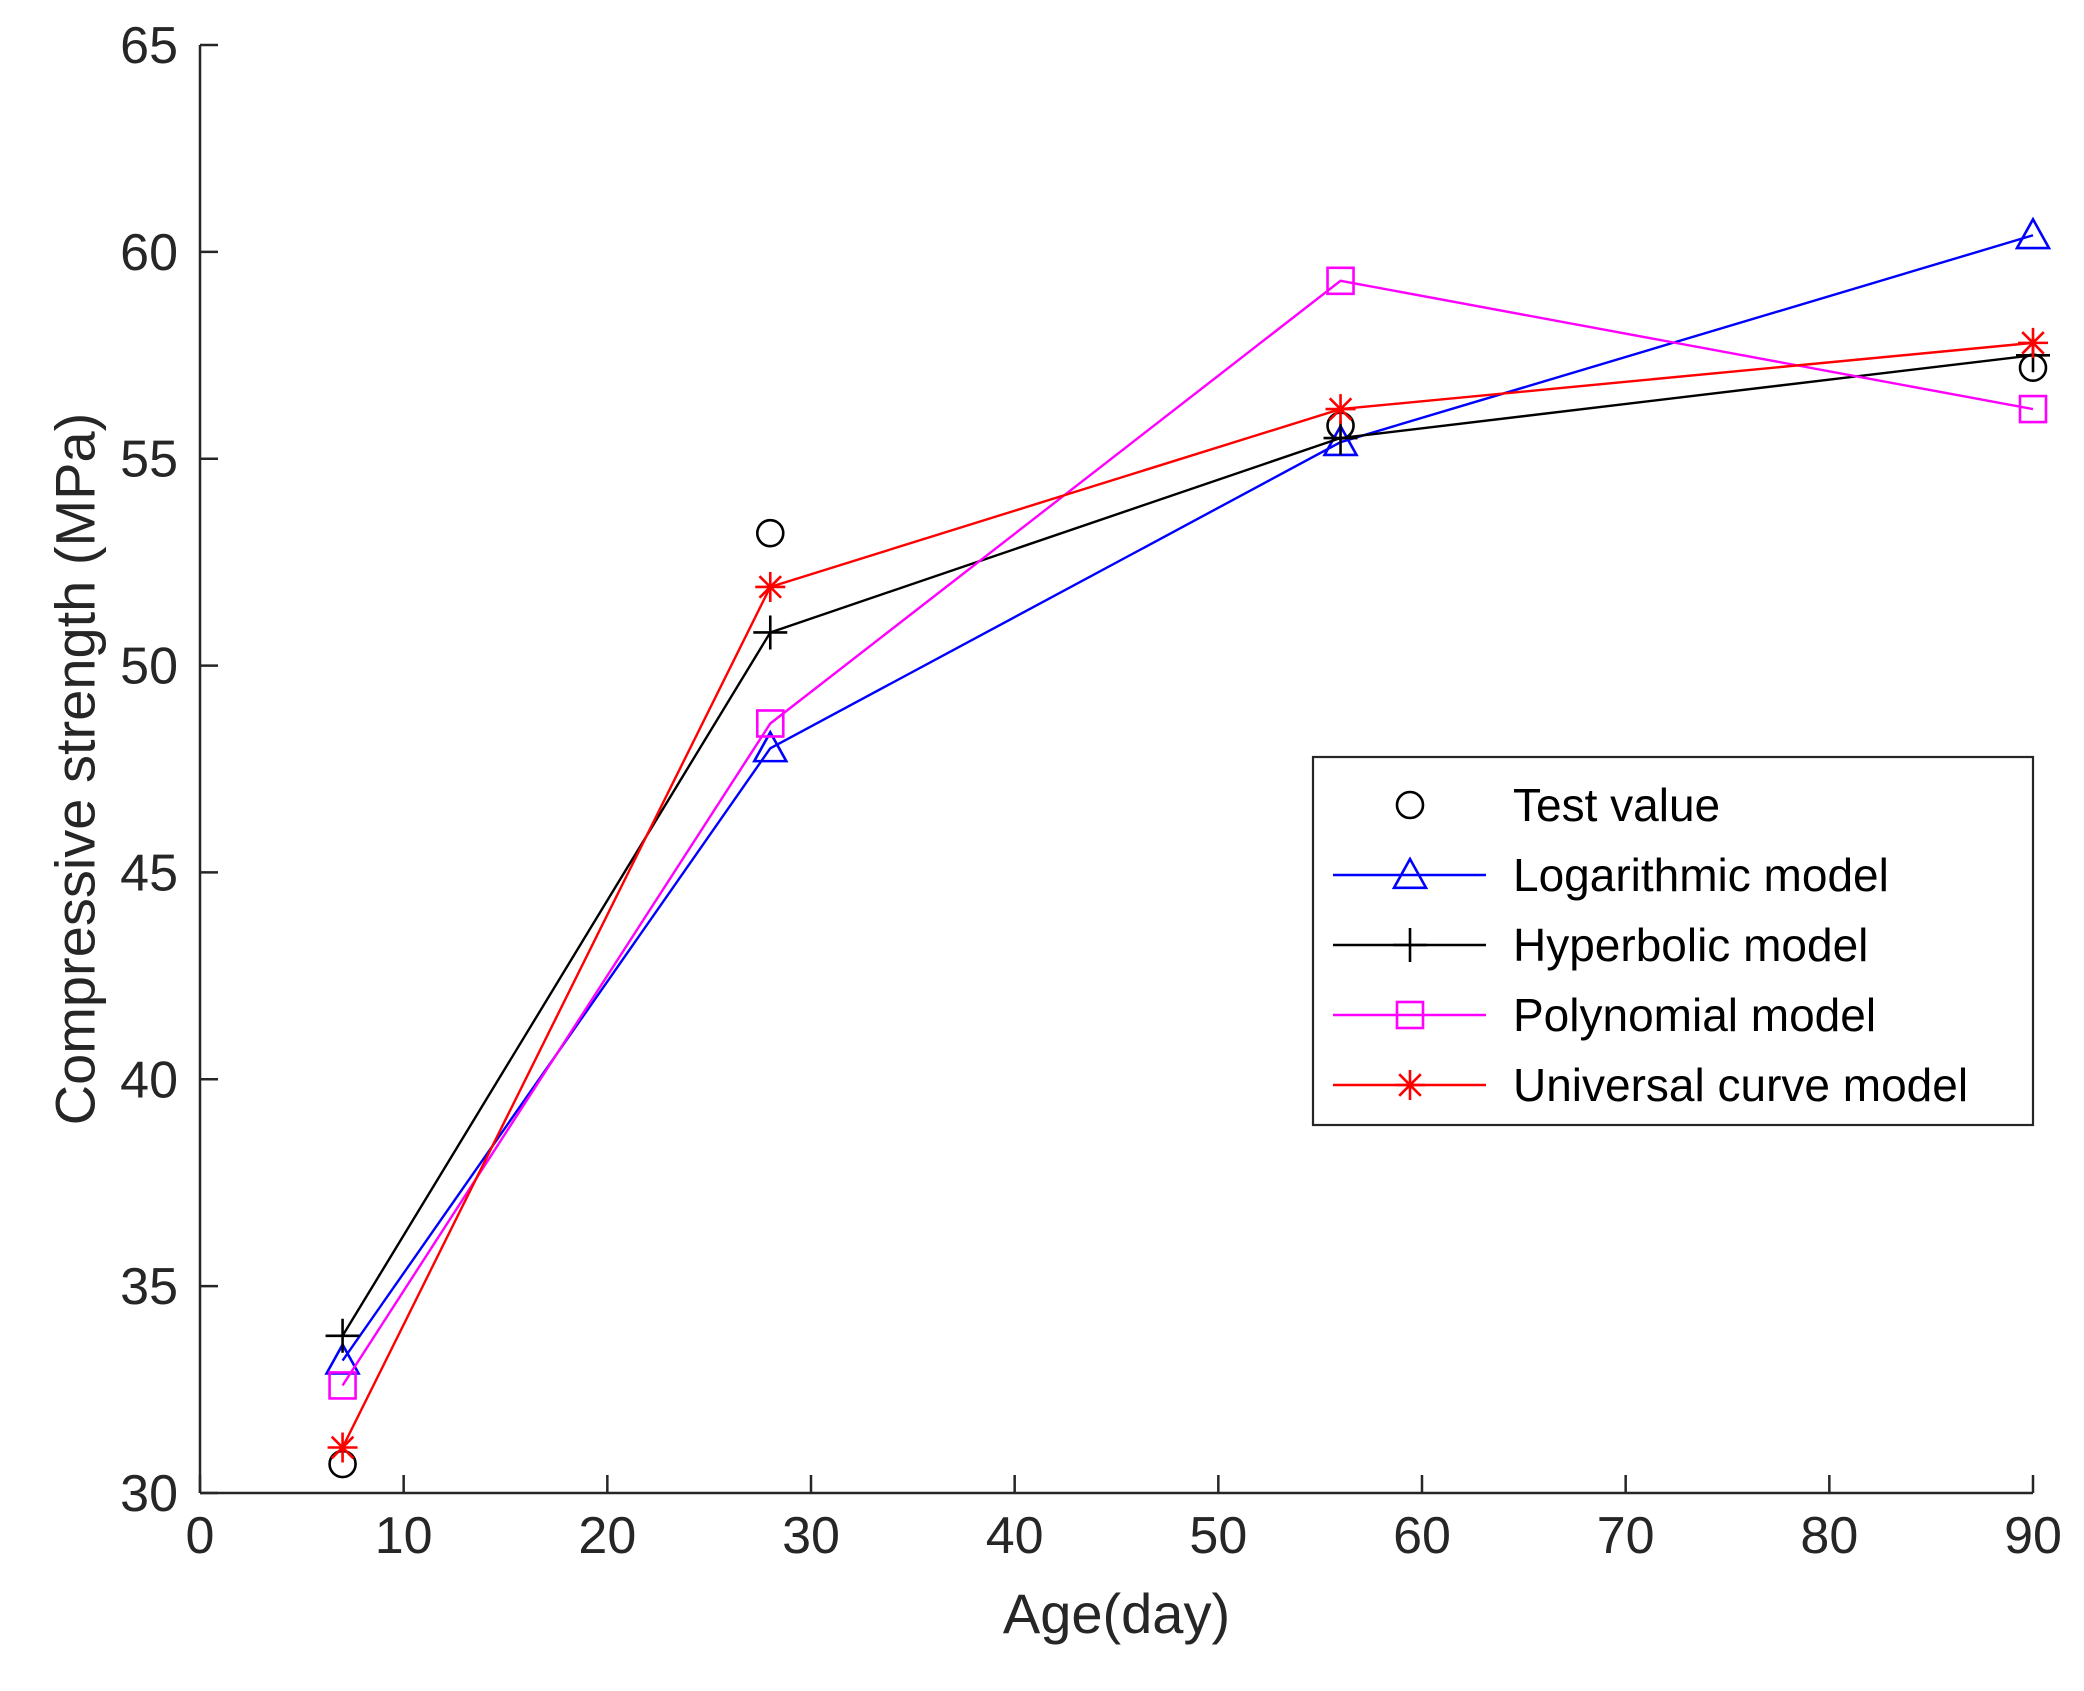 This screenshot has height=1691, width=2084. What do you see at coordinates (1015, 1536) in the screenshot?
I see `x-tick-label: 40` at bounding box center [1015, 1536].